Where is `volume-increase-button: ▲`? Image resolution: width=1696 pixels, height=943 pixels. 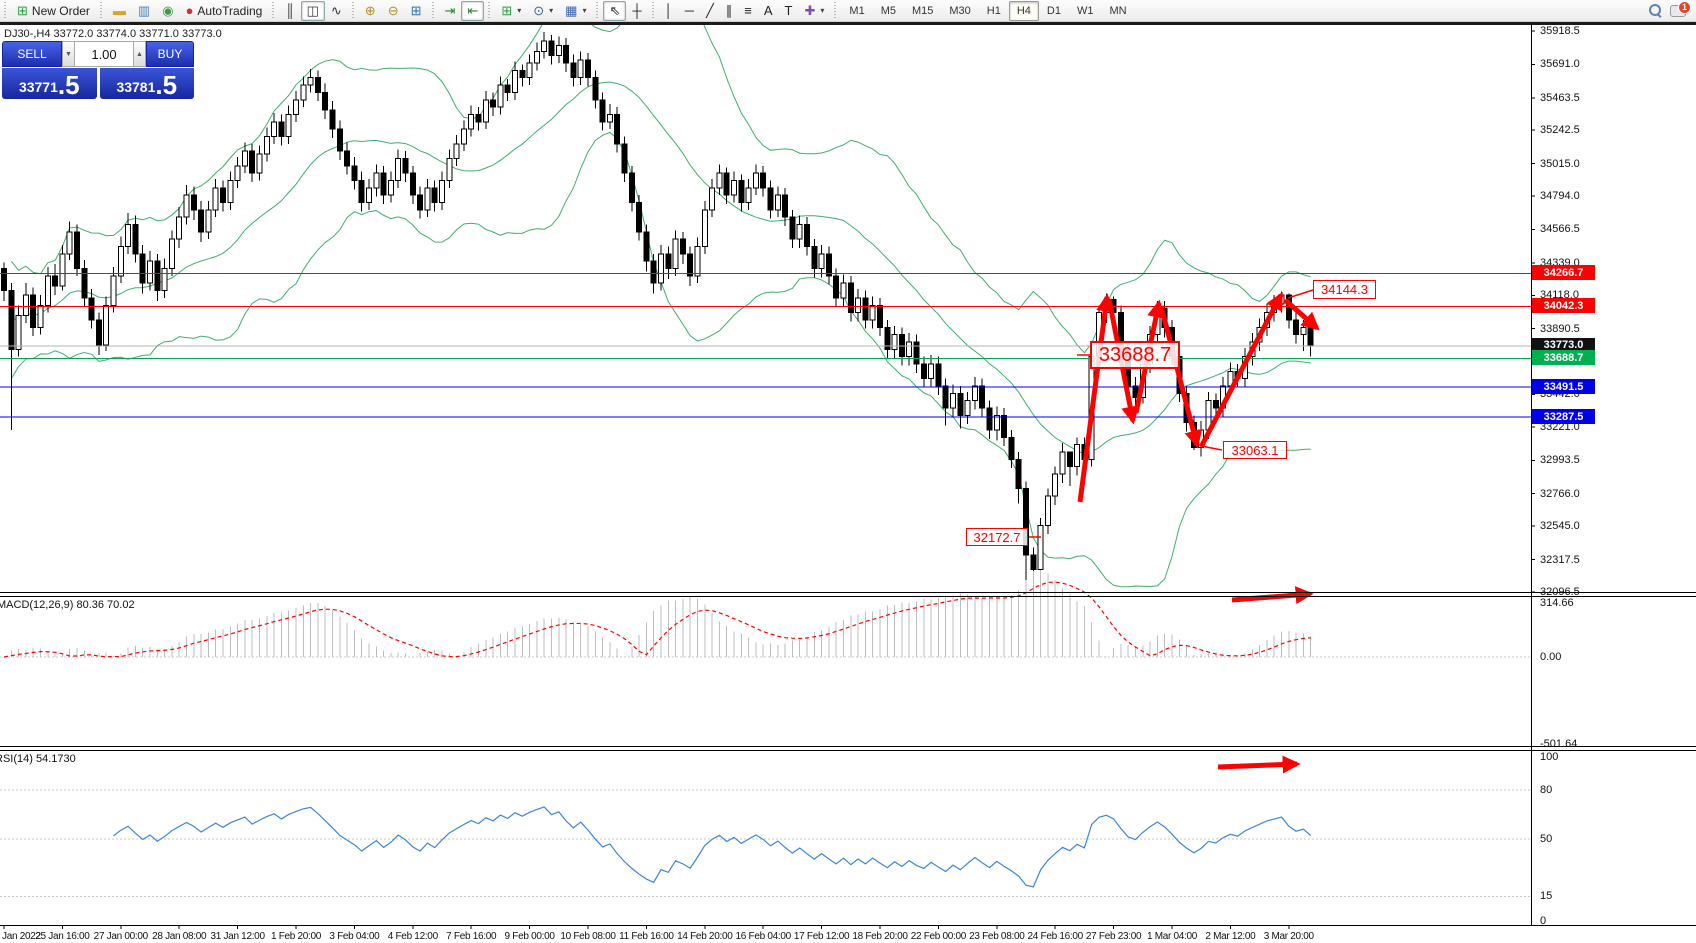
volume-increase-button: ▲ is located at coordinates (139, 54).